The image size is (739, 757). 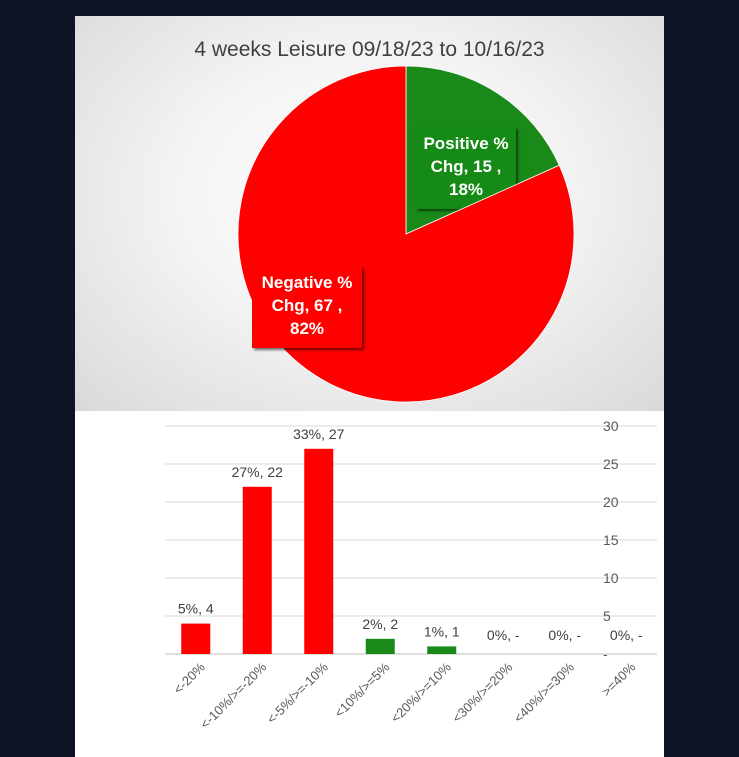 I want to click on x-tick-label: <20%/>=10%, so click(x=421, y=692).